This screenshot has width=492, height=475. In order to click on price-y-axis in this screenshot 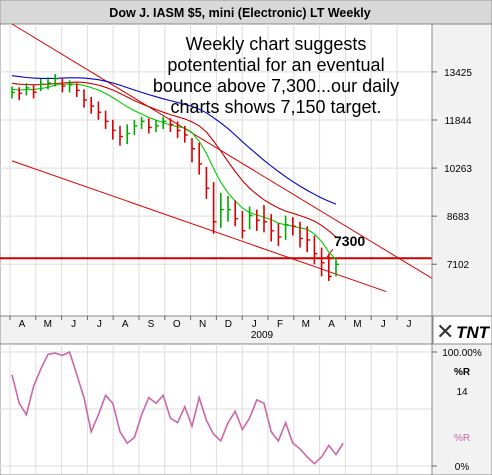, I will do `click(461, 170)`.